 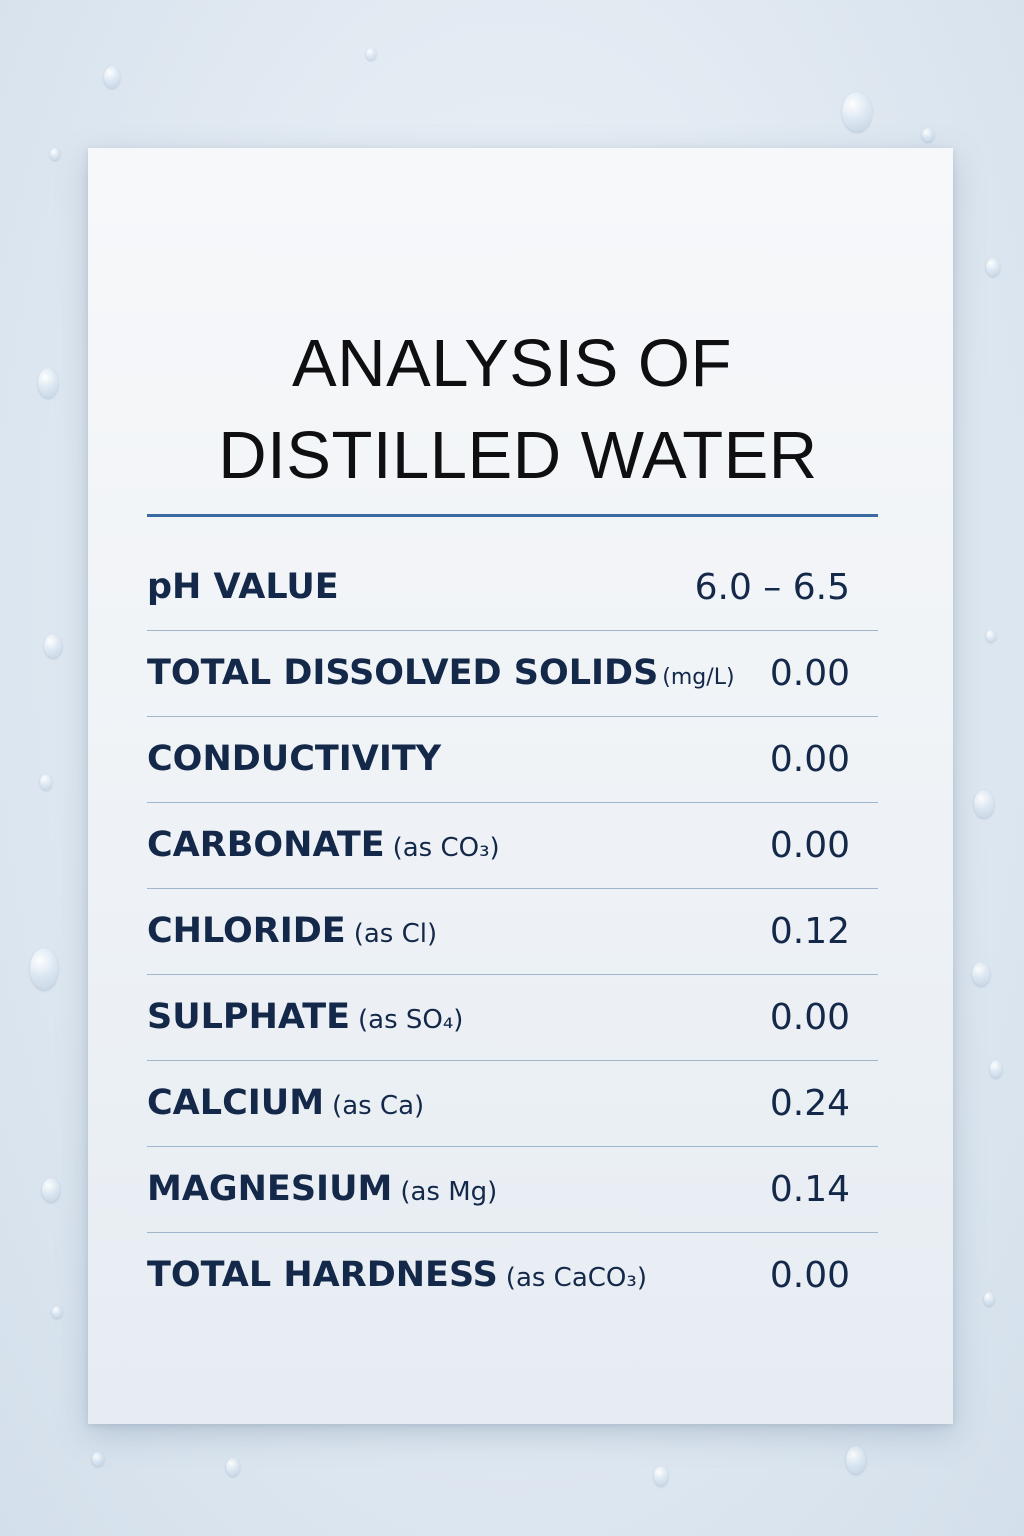 What do you see at coordinates (809, 931) in the screenshot?
I see `parameter-value: 0.12` at bounding box center [809, 931].